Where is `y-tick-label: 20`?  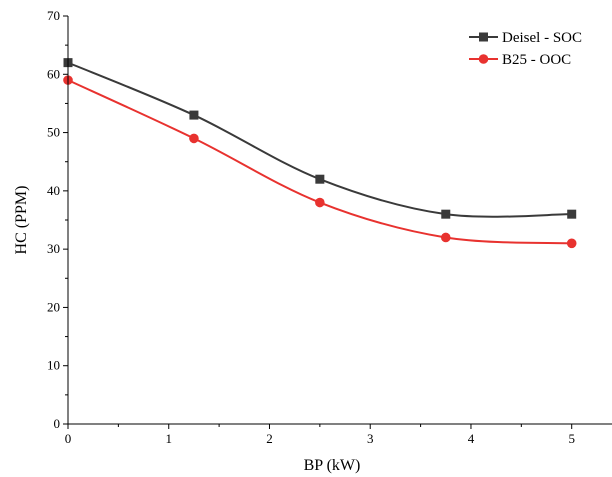 y-tick-label: 20 is located at coordinates (53, 306).